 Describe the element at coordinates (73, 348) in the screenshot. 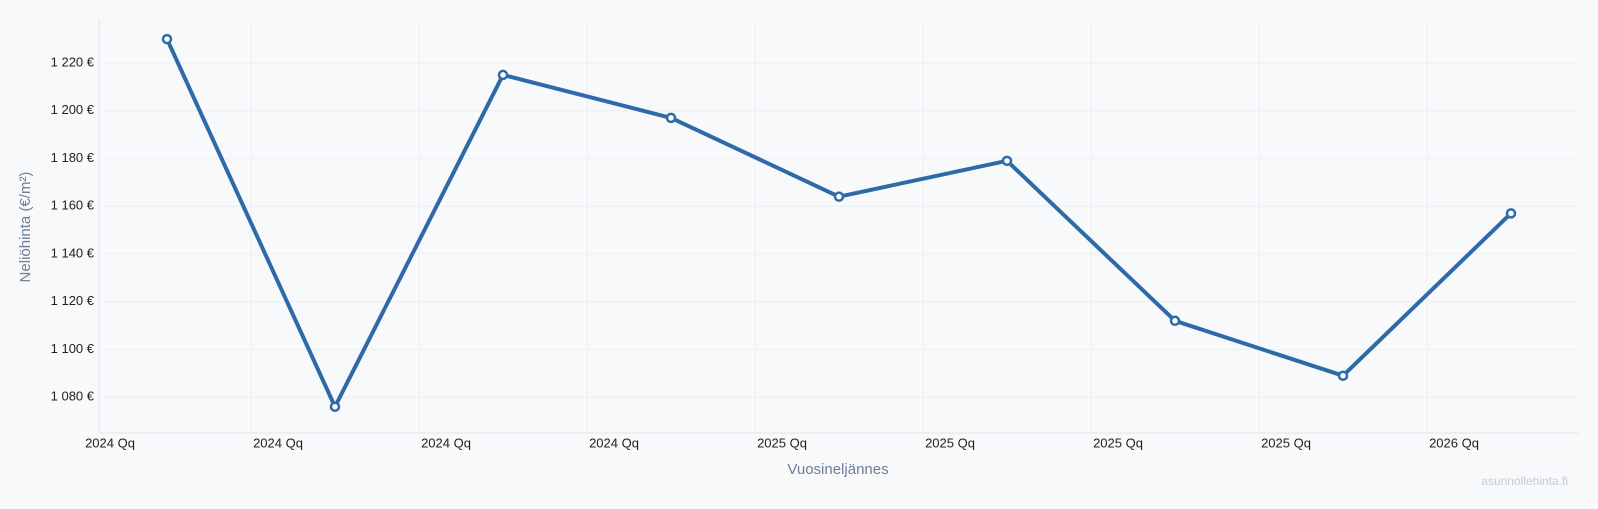

I see `y-tick-label: 1 100 €` at that location.